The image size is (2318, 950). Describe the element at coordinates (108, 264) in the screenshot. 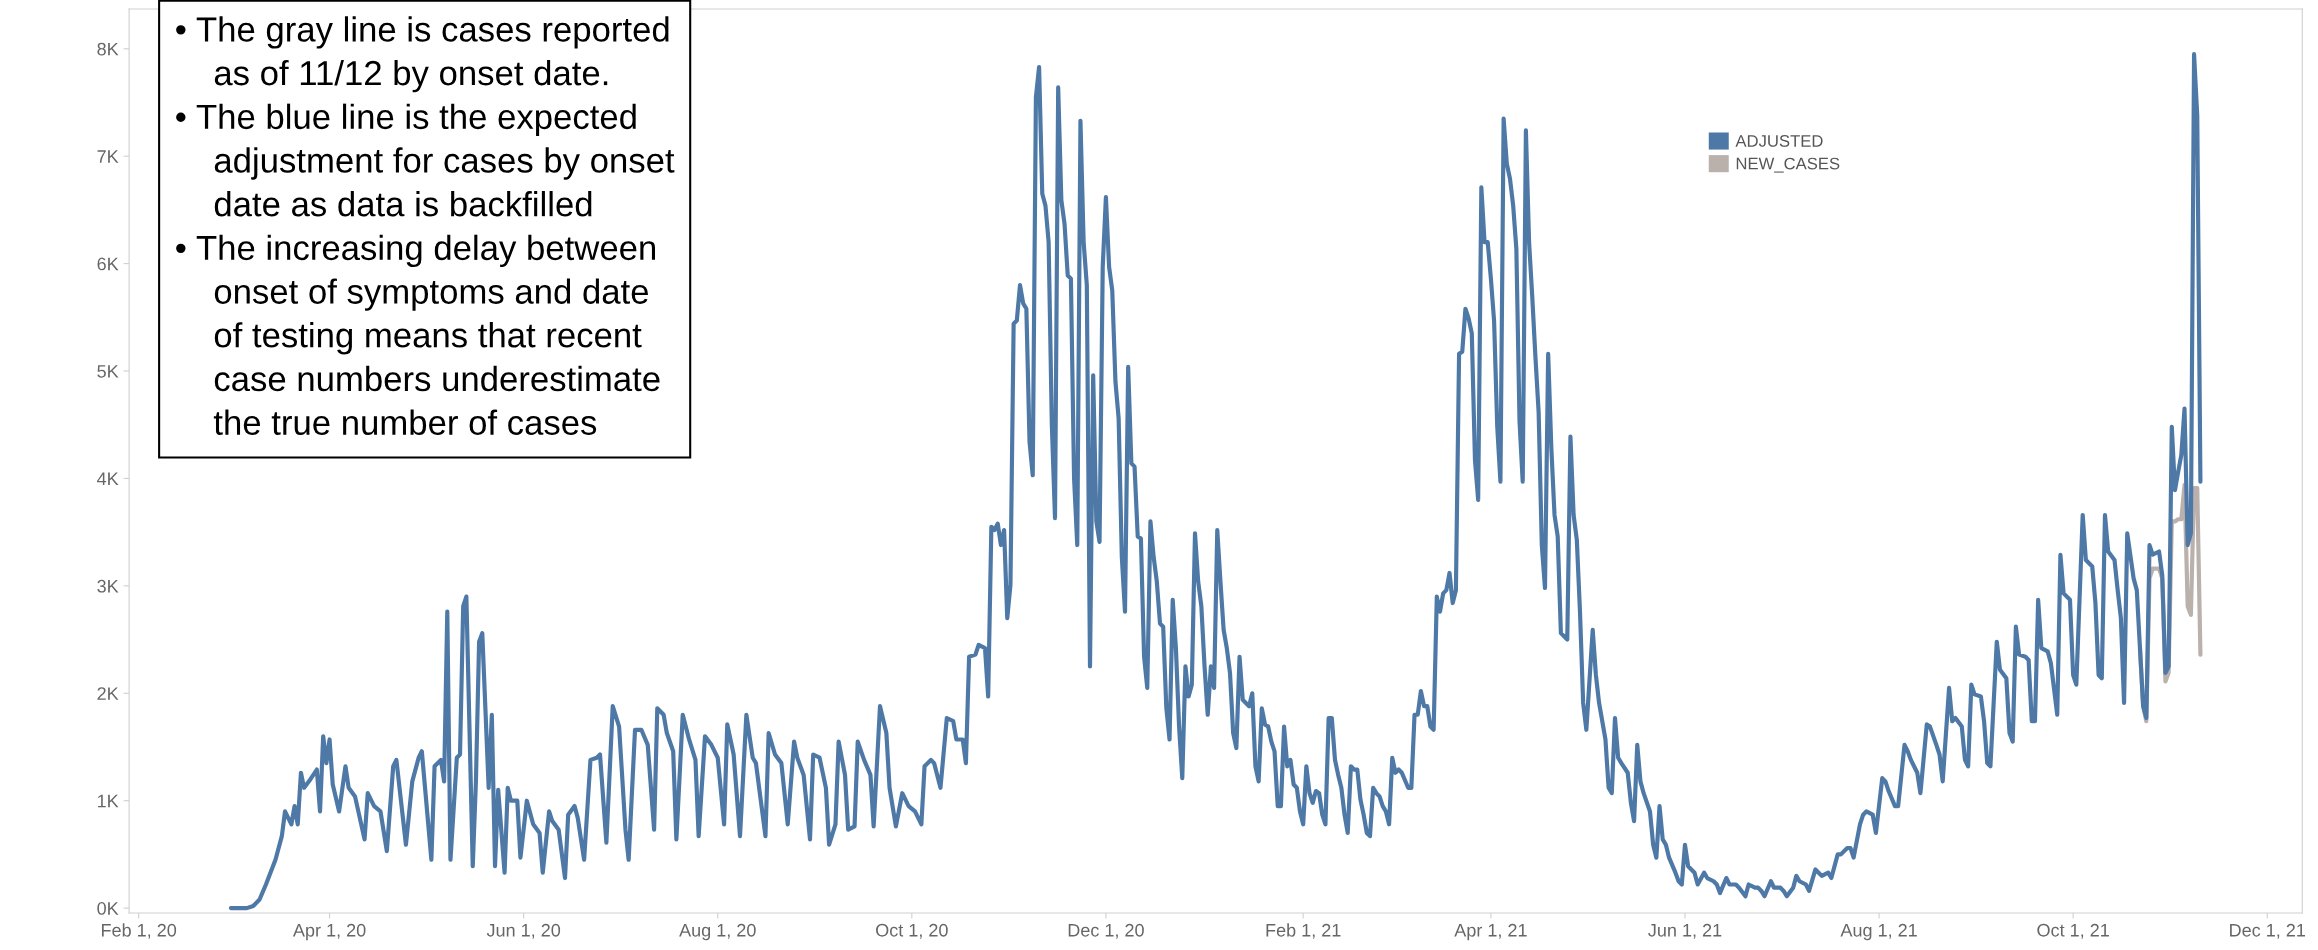

I see `y-tick-label: 6K` at that location.